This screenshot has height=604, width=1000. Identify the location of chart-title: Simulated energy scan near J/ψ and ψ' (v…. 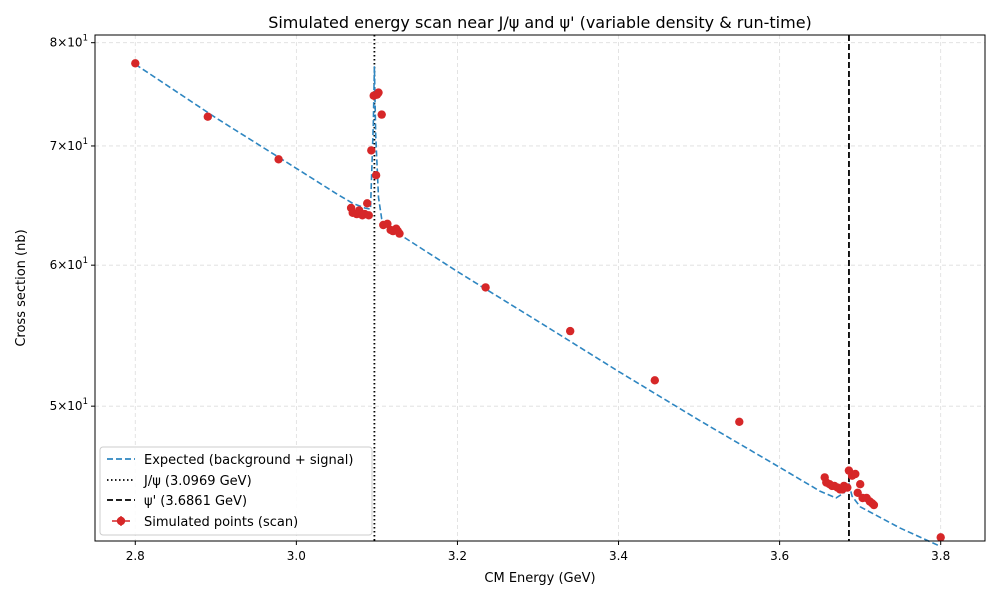
(540, 22).